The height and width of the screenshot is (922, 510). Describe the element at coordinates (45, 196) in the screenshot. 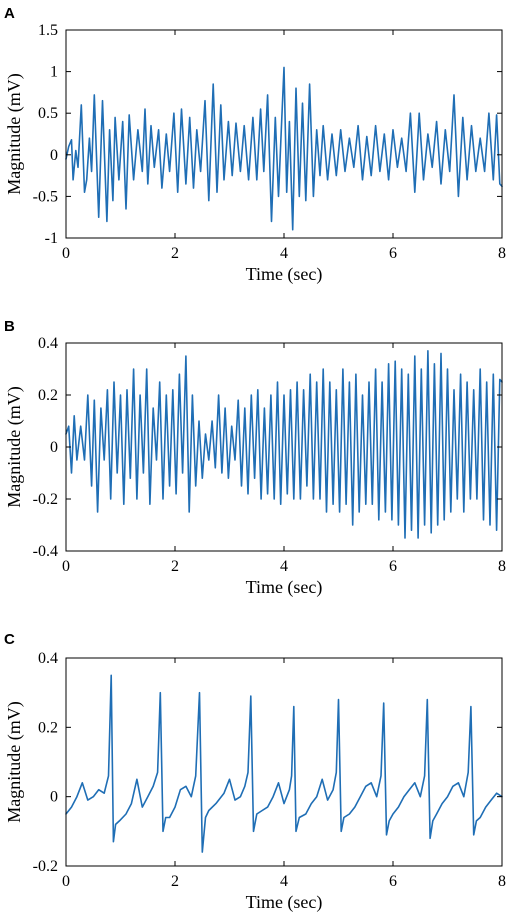

I see `y-tick-label: -0.5` at that location.